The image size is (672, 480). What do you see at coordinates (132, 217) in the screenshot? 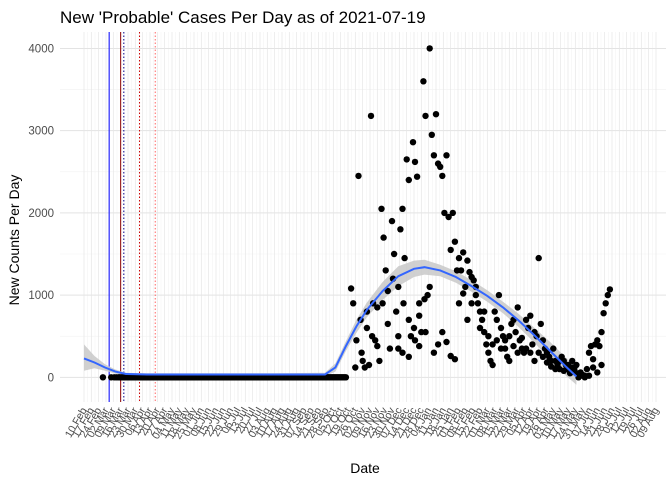
I see `reference-lines` at bounding box center [132, 217].